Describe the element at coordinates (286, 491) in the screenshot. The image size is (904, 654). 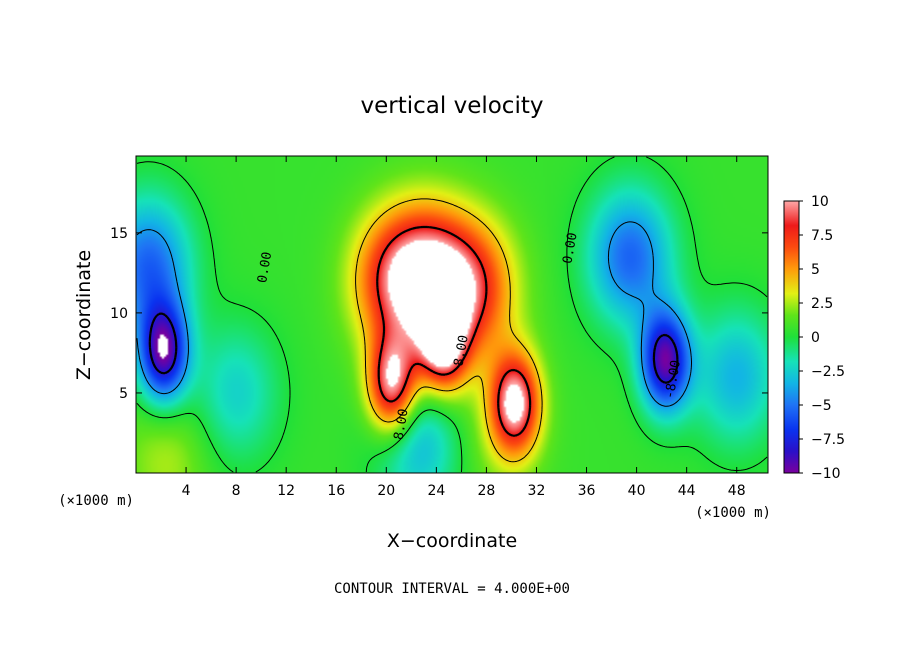
I see `x-tick-label: 12` at that location.